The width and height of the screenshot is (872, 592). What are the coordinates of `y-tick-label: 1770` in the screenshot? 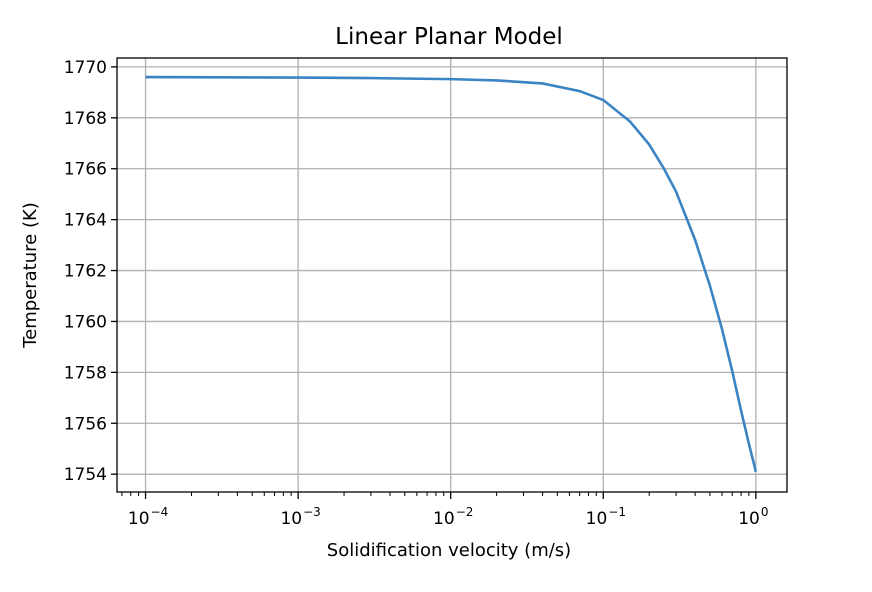 It's located at (85, 68).